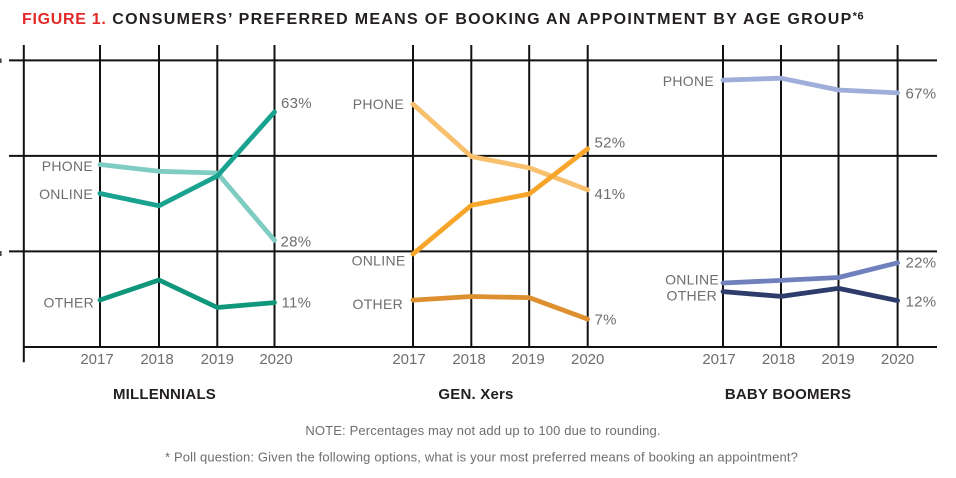 This screenshot has width=956, height=478. What do you see at coordinates (164, 394) in the screenshot?
I see `svg-text: MILLENNIALS` at bounding box center [164, 394].